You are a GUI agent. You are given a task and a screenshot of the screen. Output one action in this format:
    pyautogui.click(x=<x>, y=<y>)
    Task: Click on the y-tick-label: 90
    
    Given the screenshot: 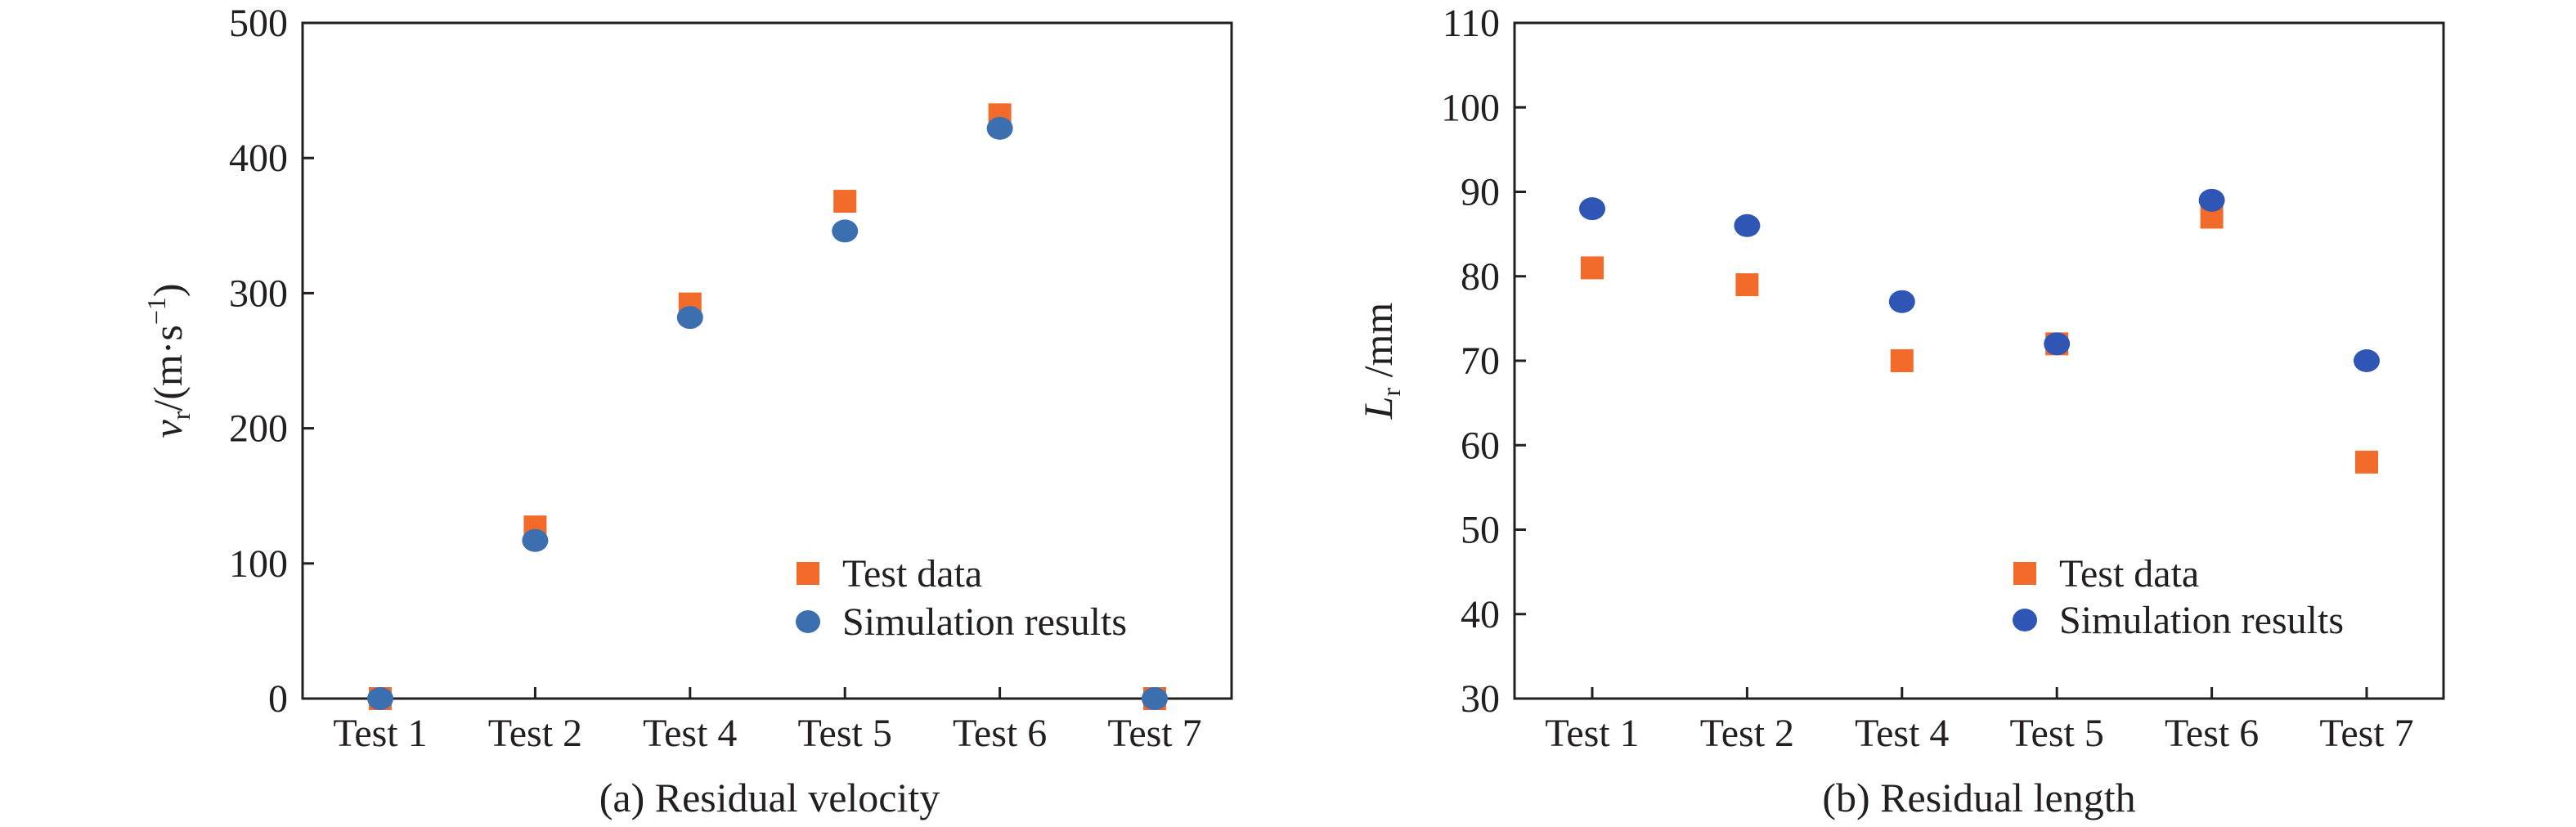 What is the action you would take?
    pyautogui.click(x=1481, y=192)
    